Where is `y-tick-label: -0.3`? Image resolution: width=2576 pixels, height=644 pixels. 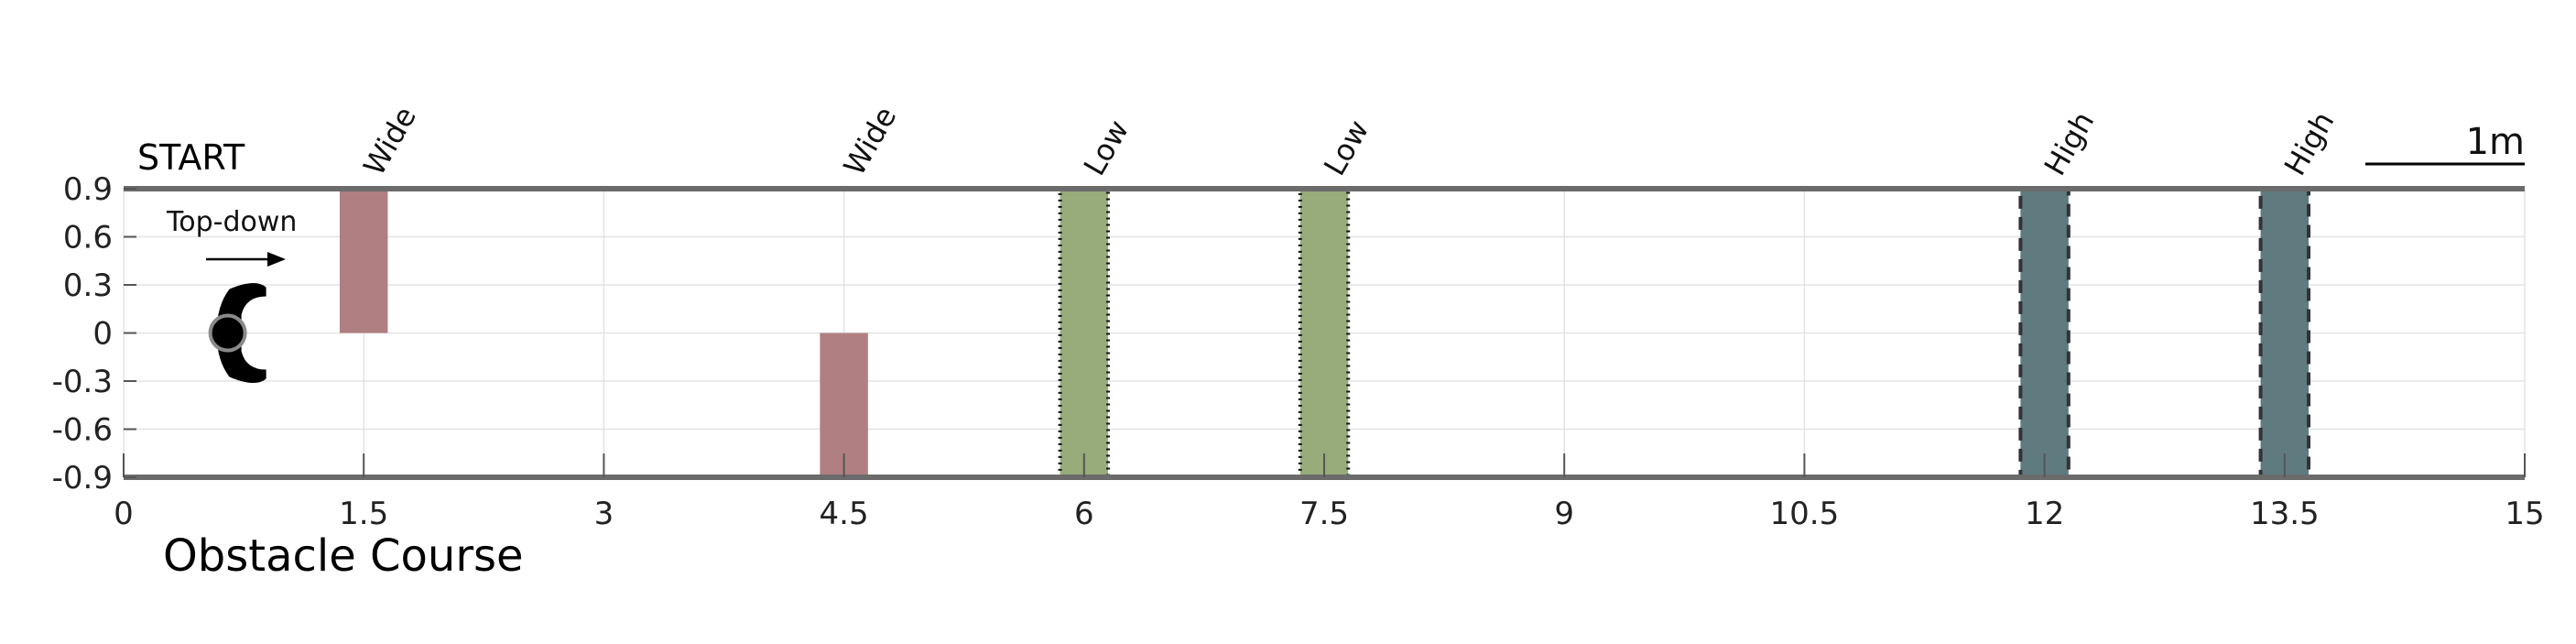 y-tick-label: -0.3 is located at coordinates (82, 382).